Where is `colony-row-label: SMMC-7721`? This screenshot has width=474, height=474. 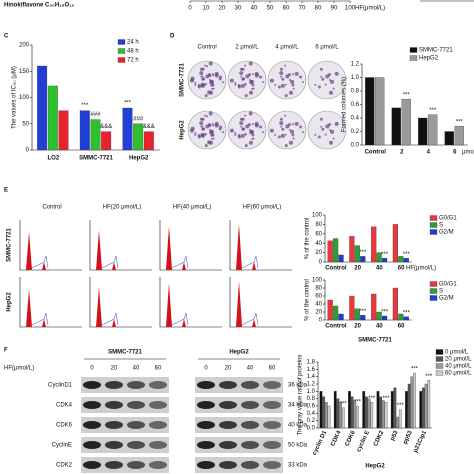 colony-row-label: SMMC-7721 is located at coordinates (183, 80).